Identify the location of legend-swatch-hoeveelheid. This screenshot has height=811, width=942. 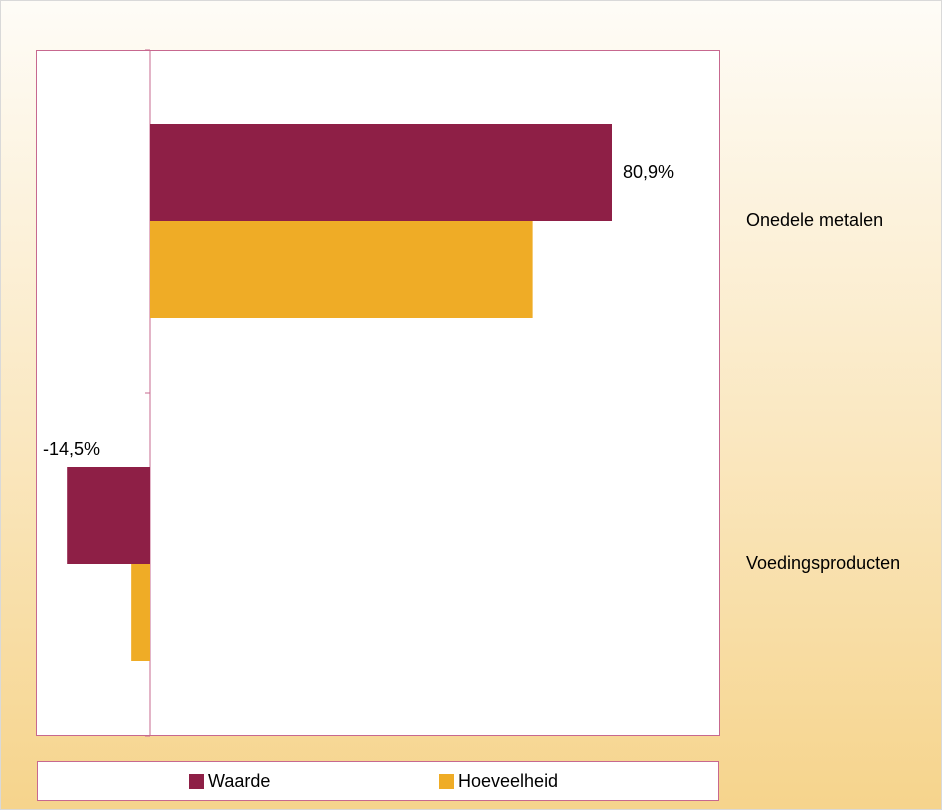
(446, 781).